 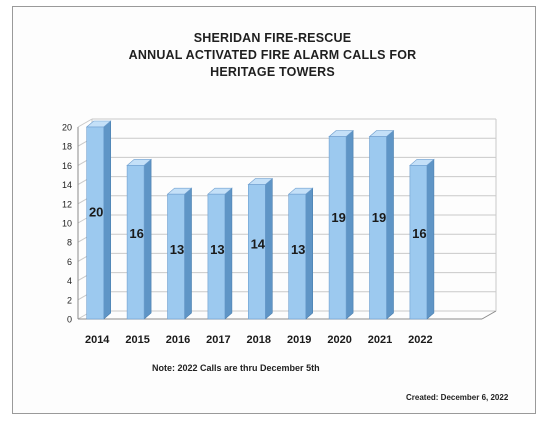 What do you see at coordinates (69, 243) in the screenshot?
I see `y-tick-label: 8` at bounding box center [69, 243].